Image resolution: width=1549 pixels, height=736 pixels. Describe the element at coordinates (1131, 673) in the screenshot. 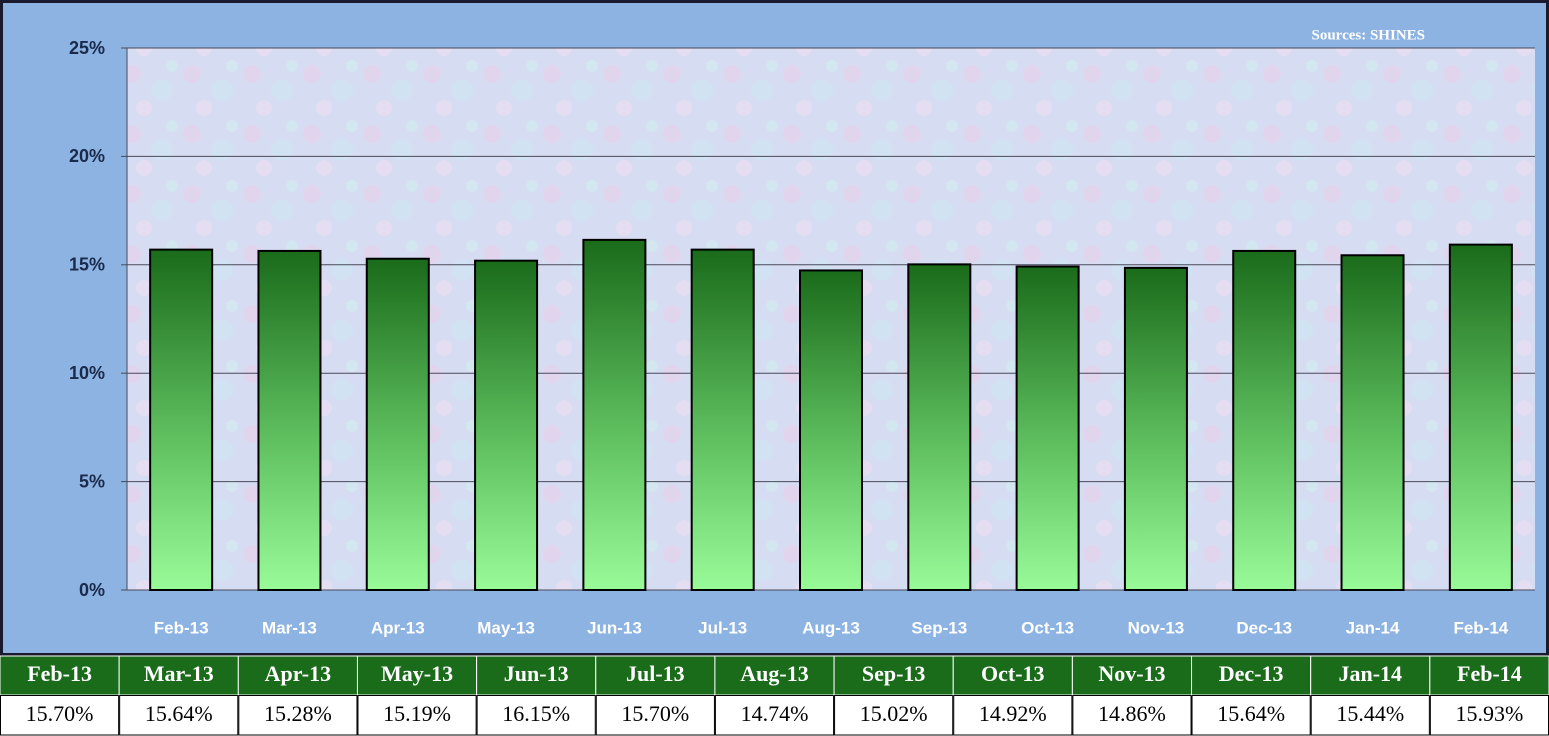

I see `table-header-text: Nov-13` at that location.